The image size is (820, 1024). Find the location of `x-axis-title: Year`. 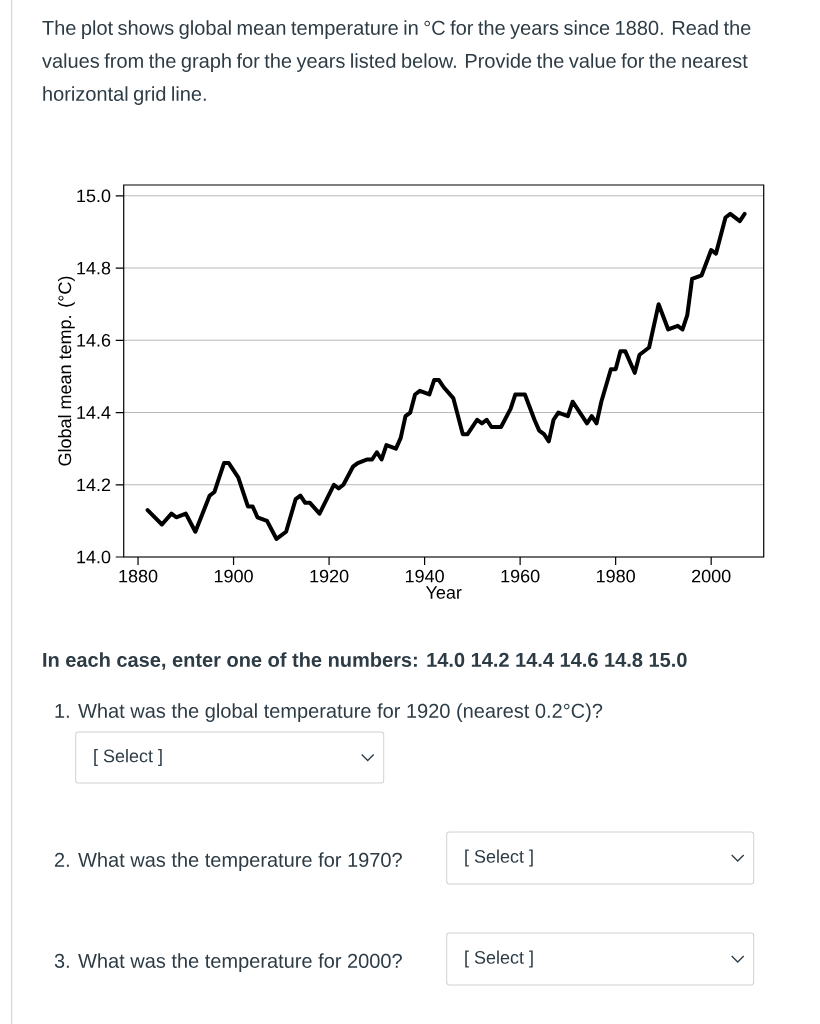

x-axis-title: Year is located at coordinates (444, 592).